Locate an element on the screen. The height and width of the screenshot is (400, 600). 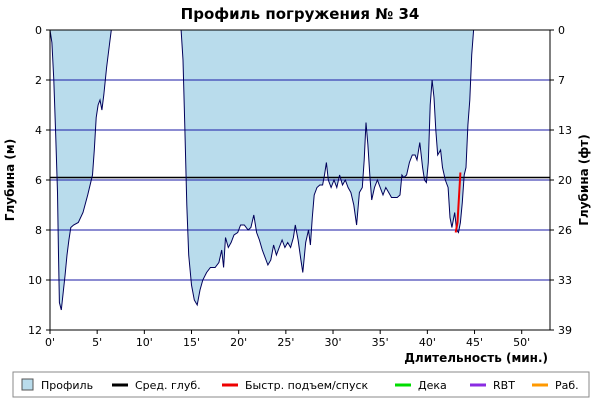
y-right-tick-label: 33 is located at coordinates (565, 280).